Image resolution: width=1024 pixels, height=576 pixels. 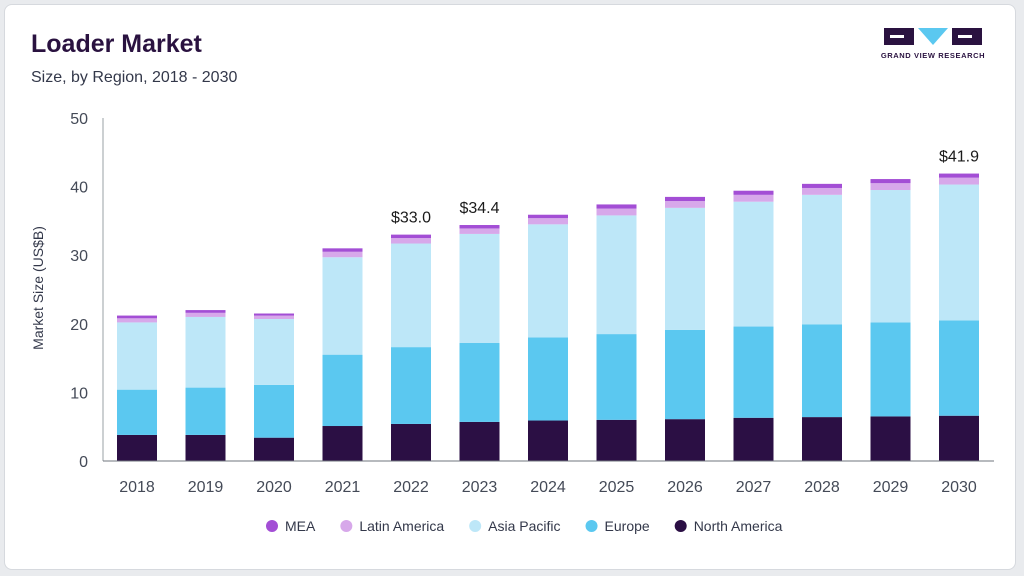 I want to click on legend-item-latin-america: Latin America, so click(x=392, y=526).